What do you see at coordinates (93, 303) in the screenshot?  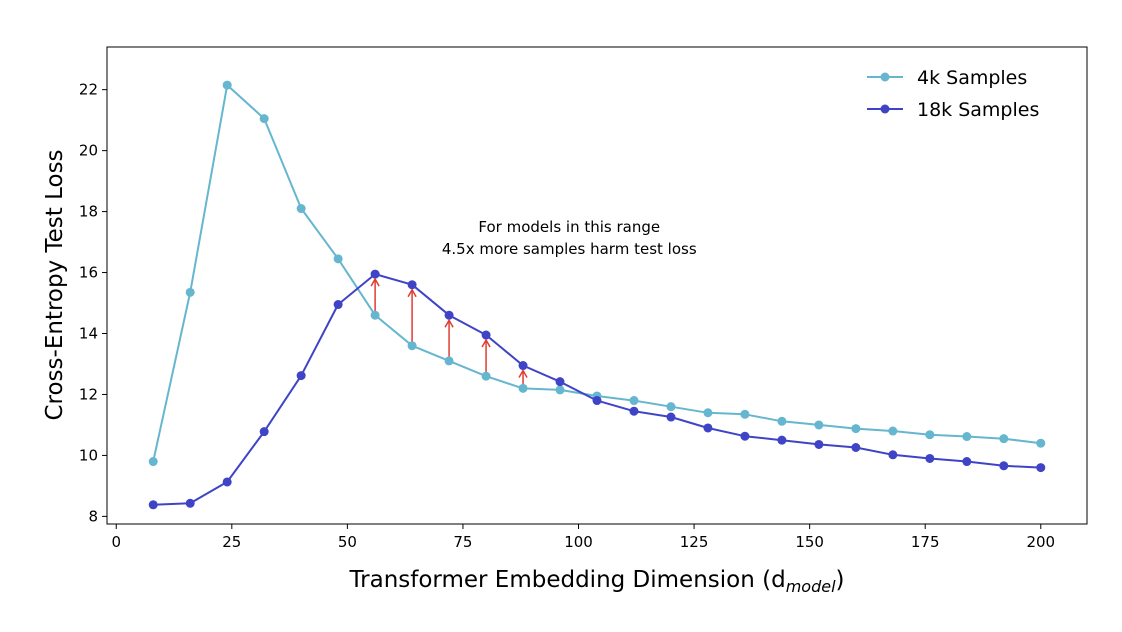 I see `y-axis: 8 10 12 14 16 18 20 22` at bounding box center [93, 303].